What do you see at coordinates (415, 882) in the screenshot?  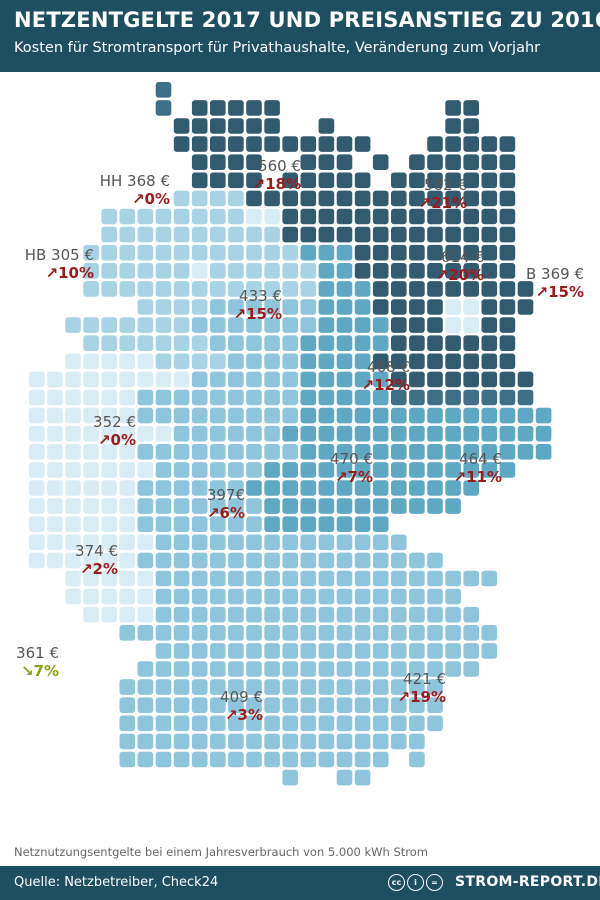 I see `license-icons: cc i =` at bounding box center [415, 882].